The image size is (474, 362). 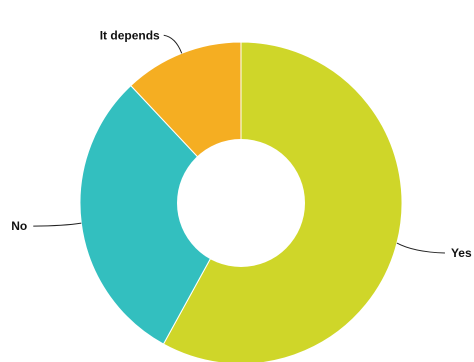 I want to click on leader-line-no, so click(x=57, y=224).